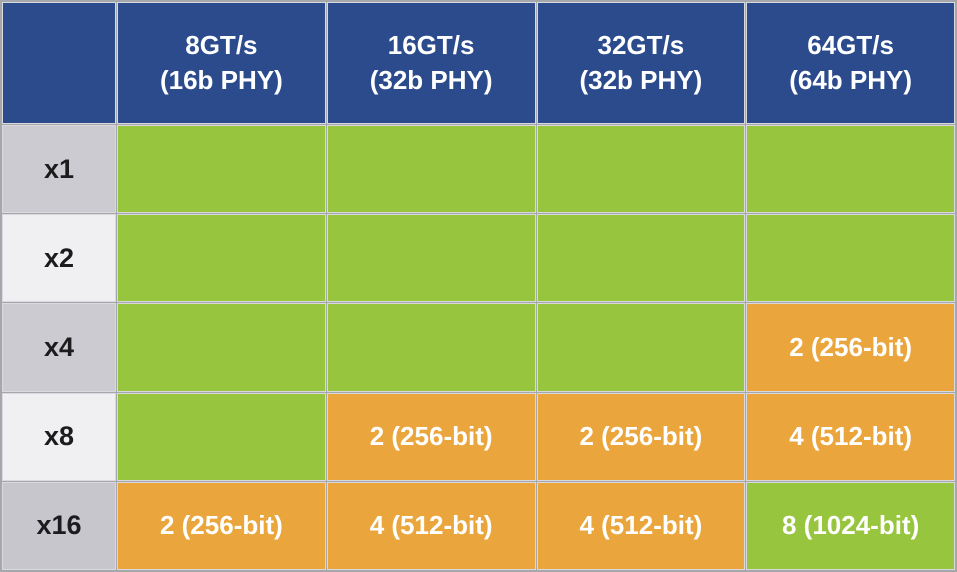  Describe the element at coordinates (850, 44) in the screenshot. I see `column-rate-label: 64GT/s` at that location.